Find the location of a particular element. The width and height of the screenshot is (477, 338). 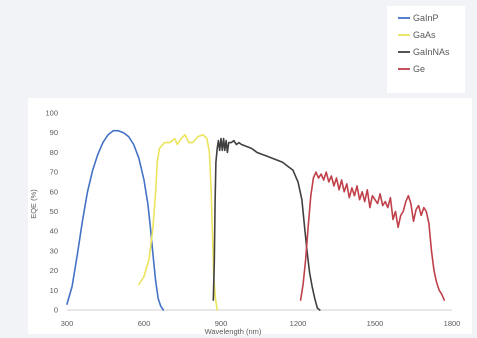

y-tick-label: 100 is located at coordinates (51, 113).